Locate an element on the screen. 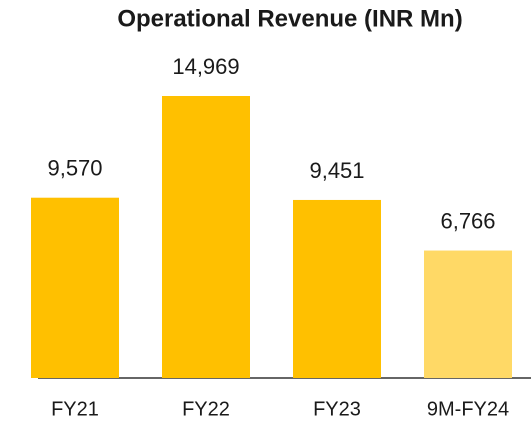 The height and width of the screenshot is (426, 531). x-tick-label: FY22 is located at coordinates (206, 409).